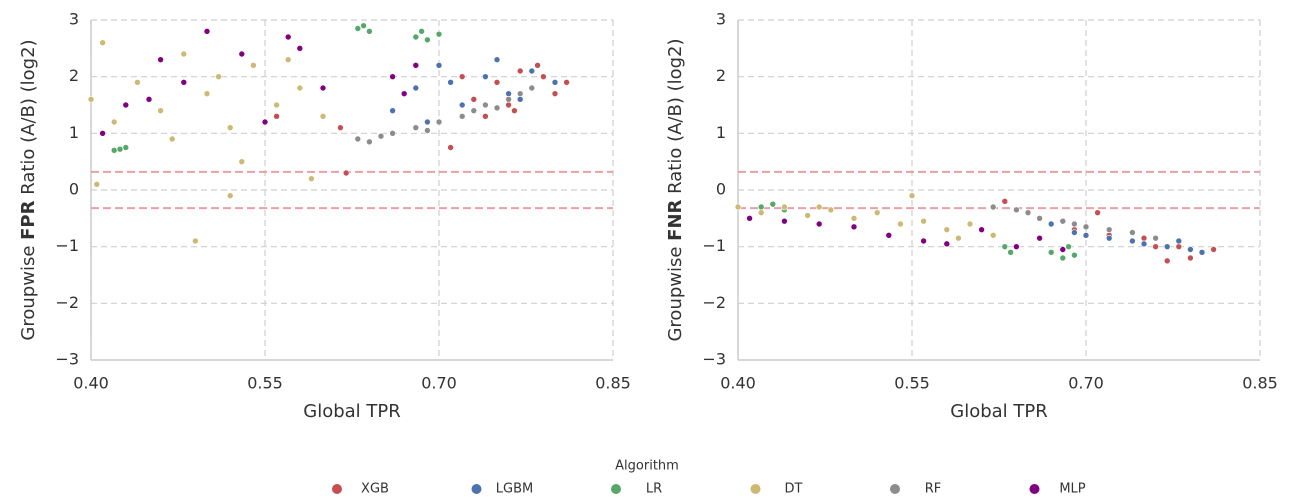 The width and height of the screenshot is (1293, 499). What do you see at coordinates (999, 411) in the screenshot?
I see `x-axis-label: Global TPR` at bounding box center [999, 411].